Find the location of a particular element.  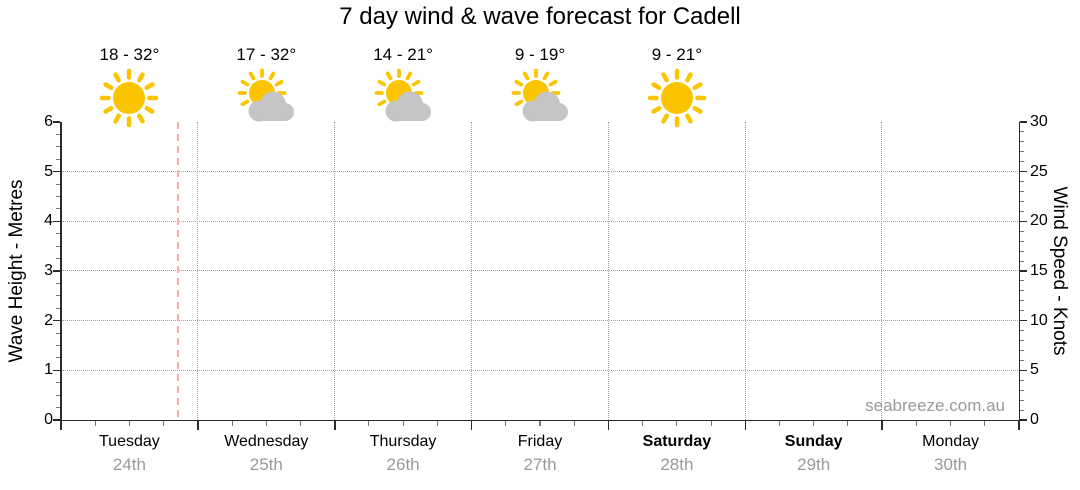

forecast-item: 14 - 21° is located at coordinates (403, 89).